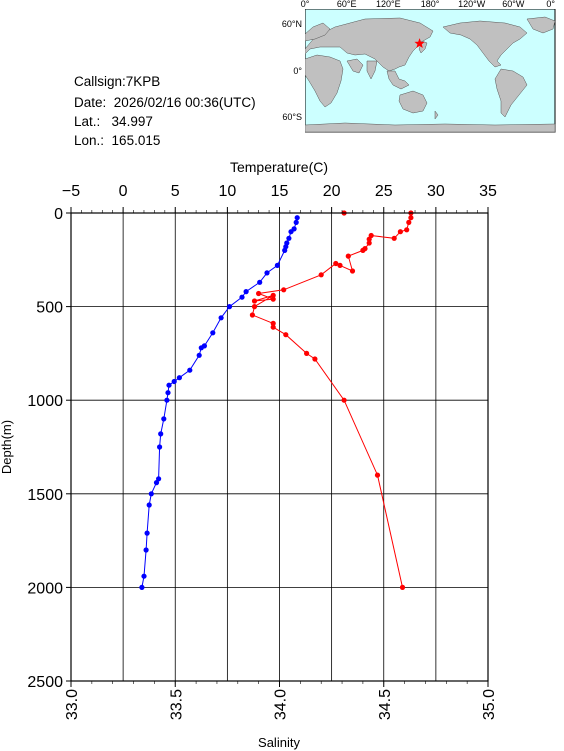 This screenshot has height=751, width=564. Describe the element at coordinates (436, 191) in the screenshot. I see `temperature-tick-label: 30` at that location.